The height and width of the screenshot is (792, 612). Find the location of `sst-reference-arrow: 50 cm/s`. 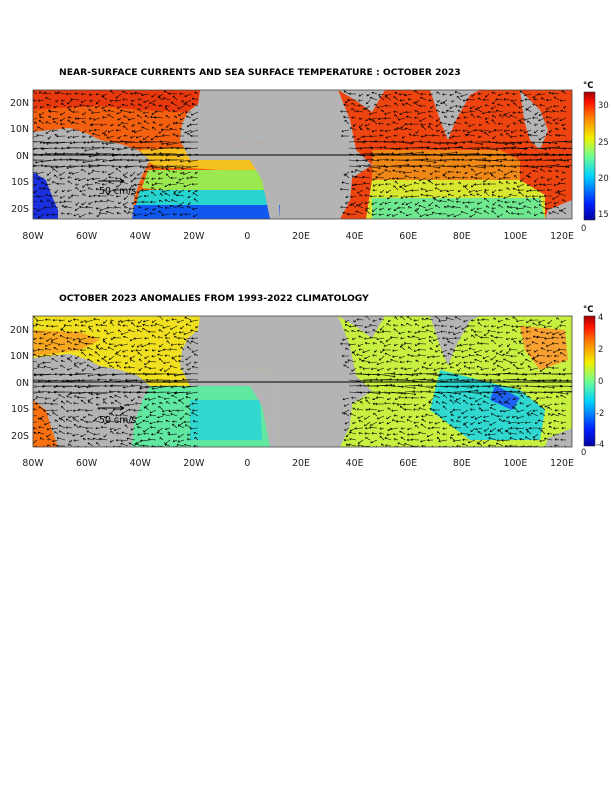

sst-reference-arrow: 50 cm/s is located at coordinates (117, 187).